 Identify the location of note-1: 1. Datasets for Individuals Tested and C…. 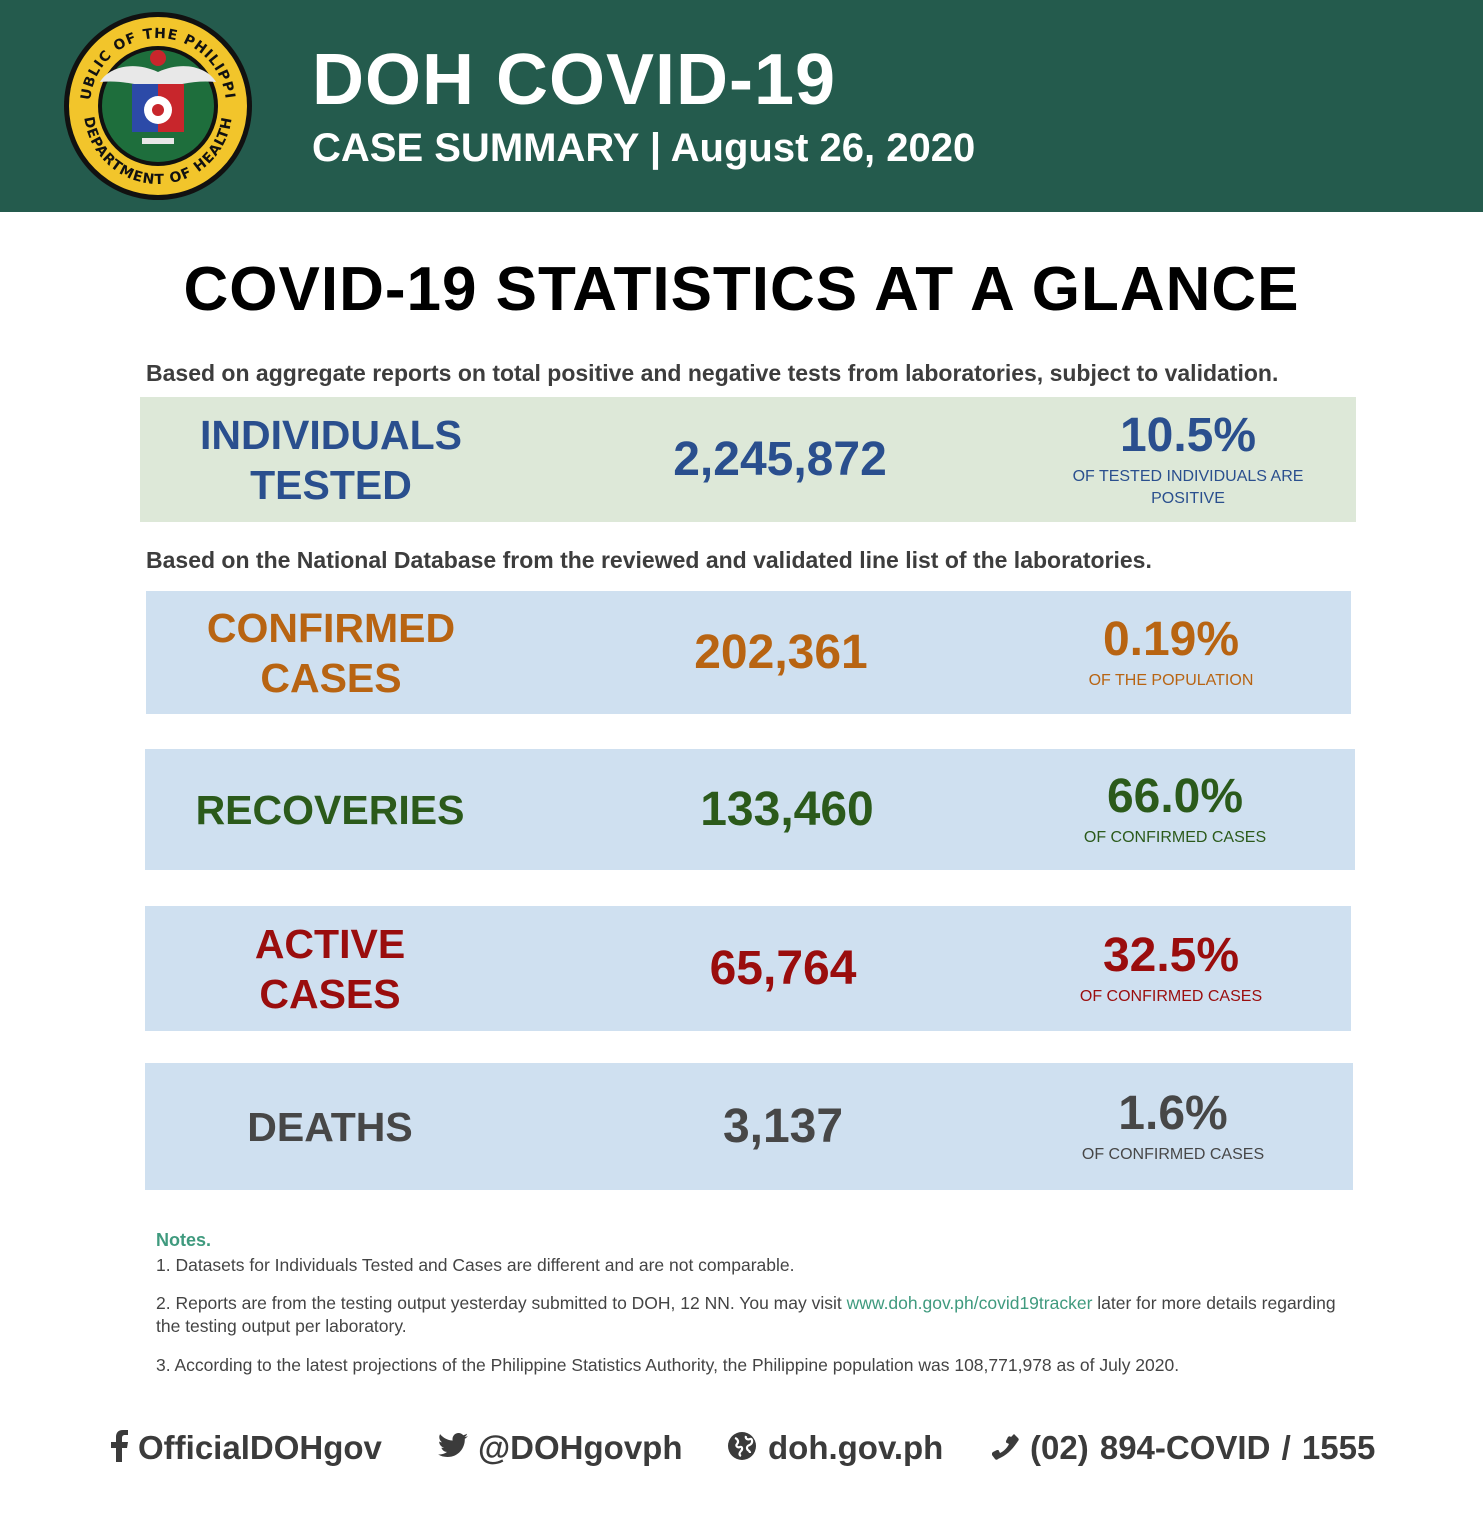
(475, 1265).